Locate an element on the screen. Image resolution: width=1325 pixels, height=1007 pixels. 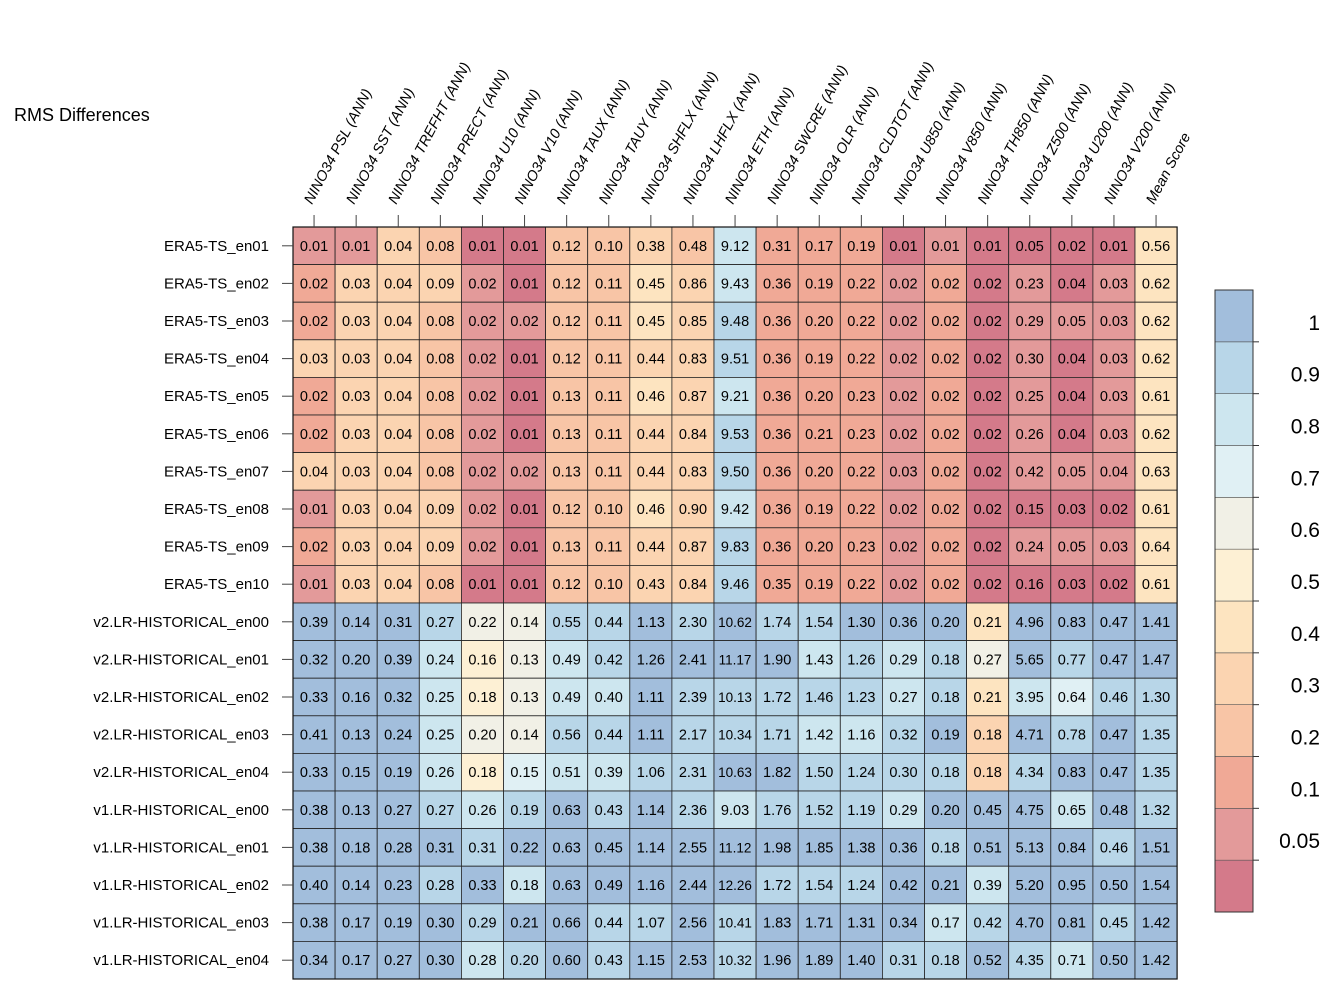
cell-value-label: 1.19 is located at coordinates (861, 811).